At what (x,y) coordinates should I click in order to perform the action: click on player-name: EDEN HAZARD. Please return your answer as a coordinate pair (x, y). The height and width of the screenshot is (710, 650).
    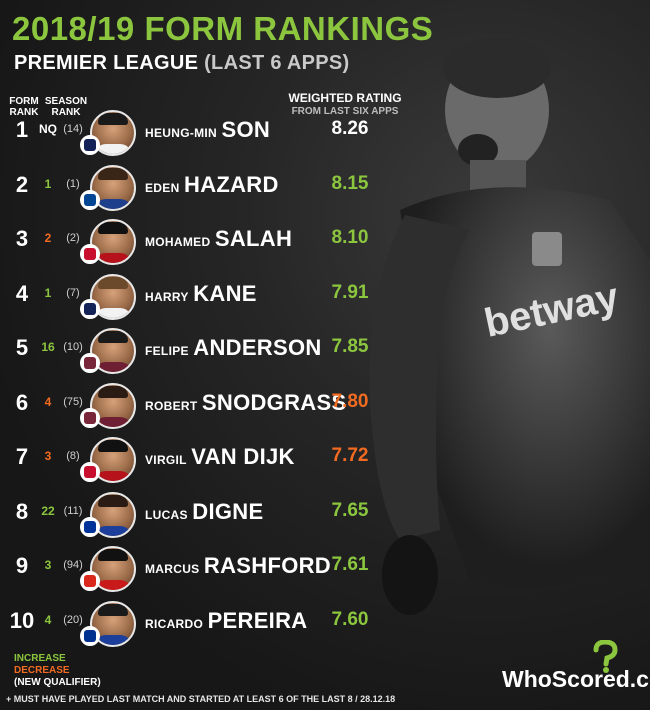
    Looking at the image, I should click on (240, 185).